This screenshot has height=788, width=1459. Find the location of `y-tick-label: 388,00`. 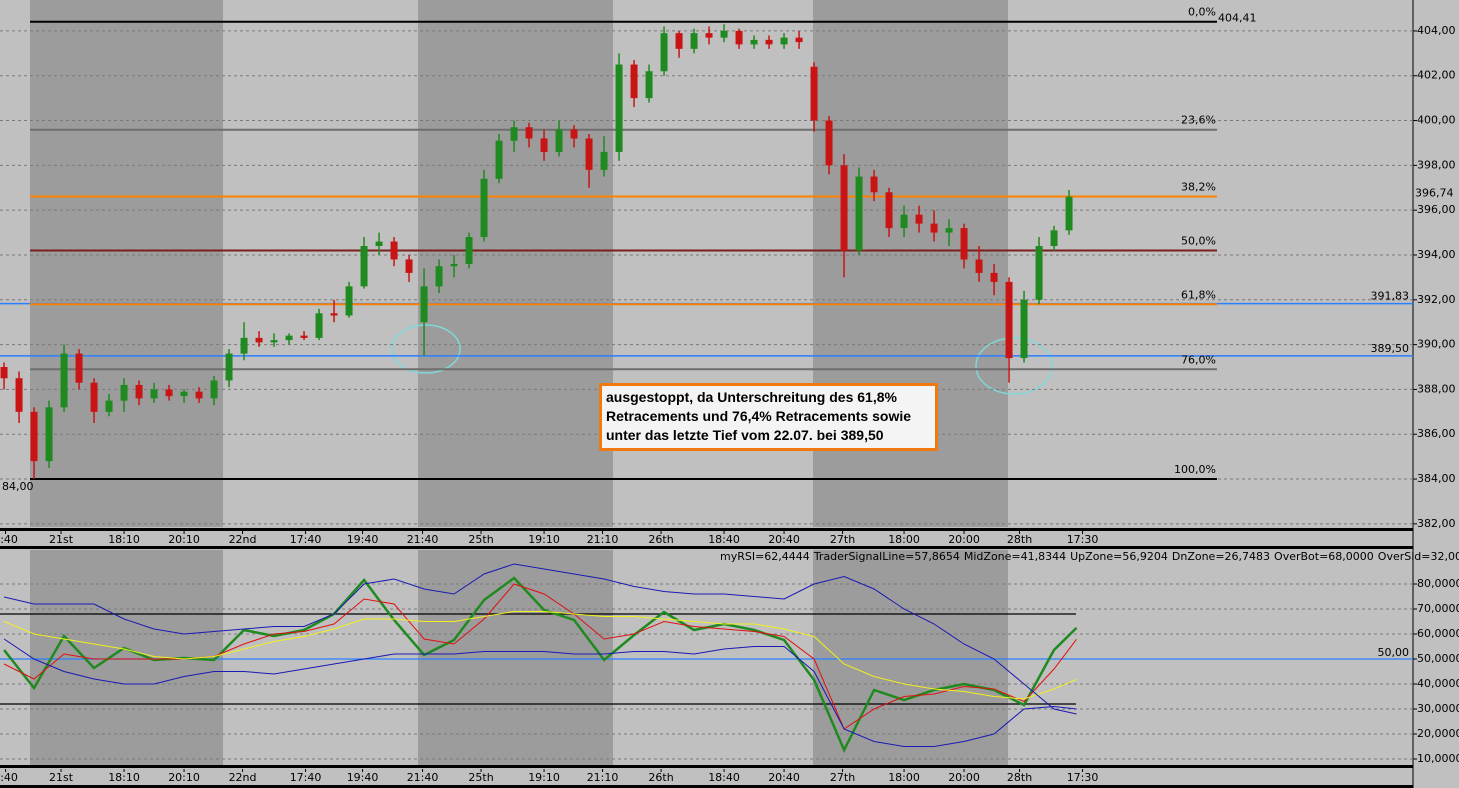

y-tick-label: 388,00 is located at coordinates (1436, 388).